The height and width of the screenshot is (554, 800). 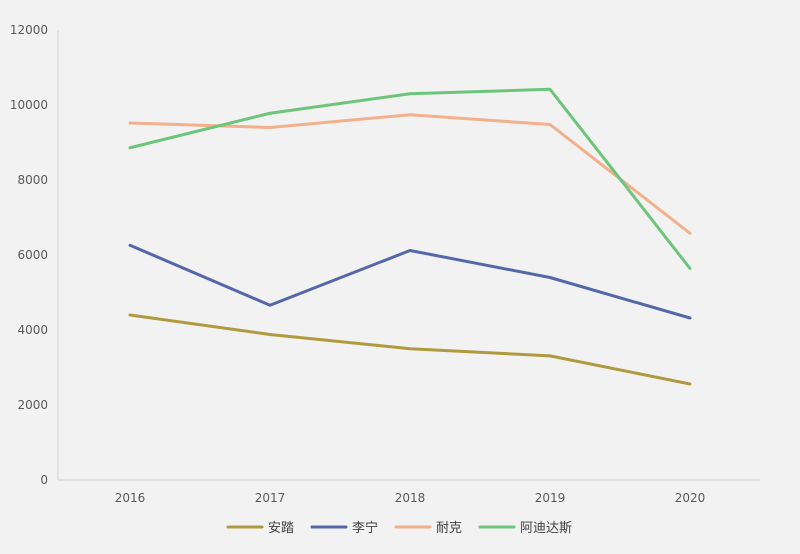 I want to click on y-tick-label: 6000, so click(x=32, y=255).